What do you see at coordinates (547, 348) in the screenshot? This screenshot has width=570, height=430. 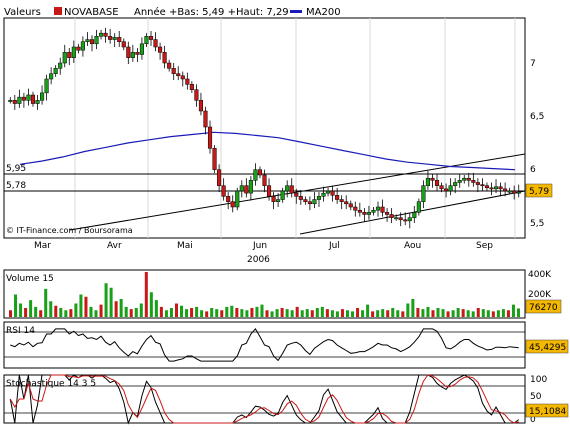 I see `rsi-last-value: 45,4295` at bounding box center [547, 348].